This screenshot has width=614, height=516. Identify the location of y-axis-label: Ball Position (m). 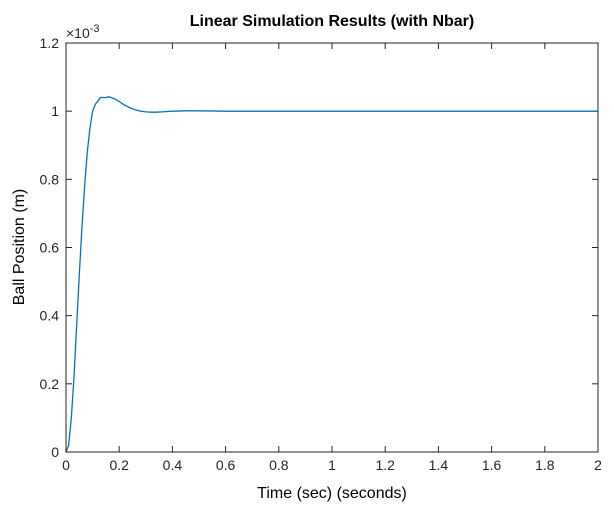
(19, 247).